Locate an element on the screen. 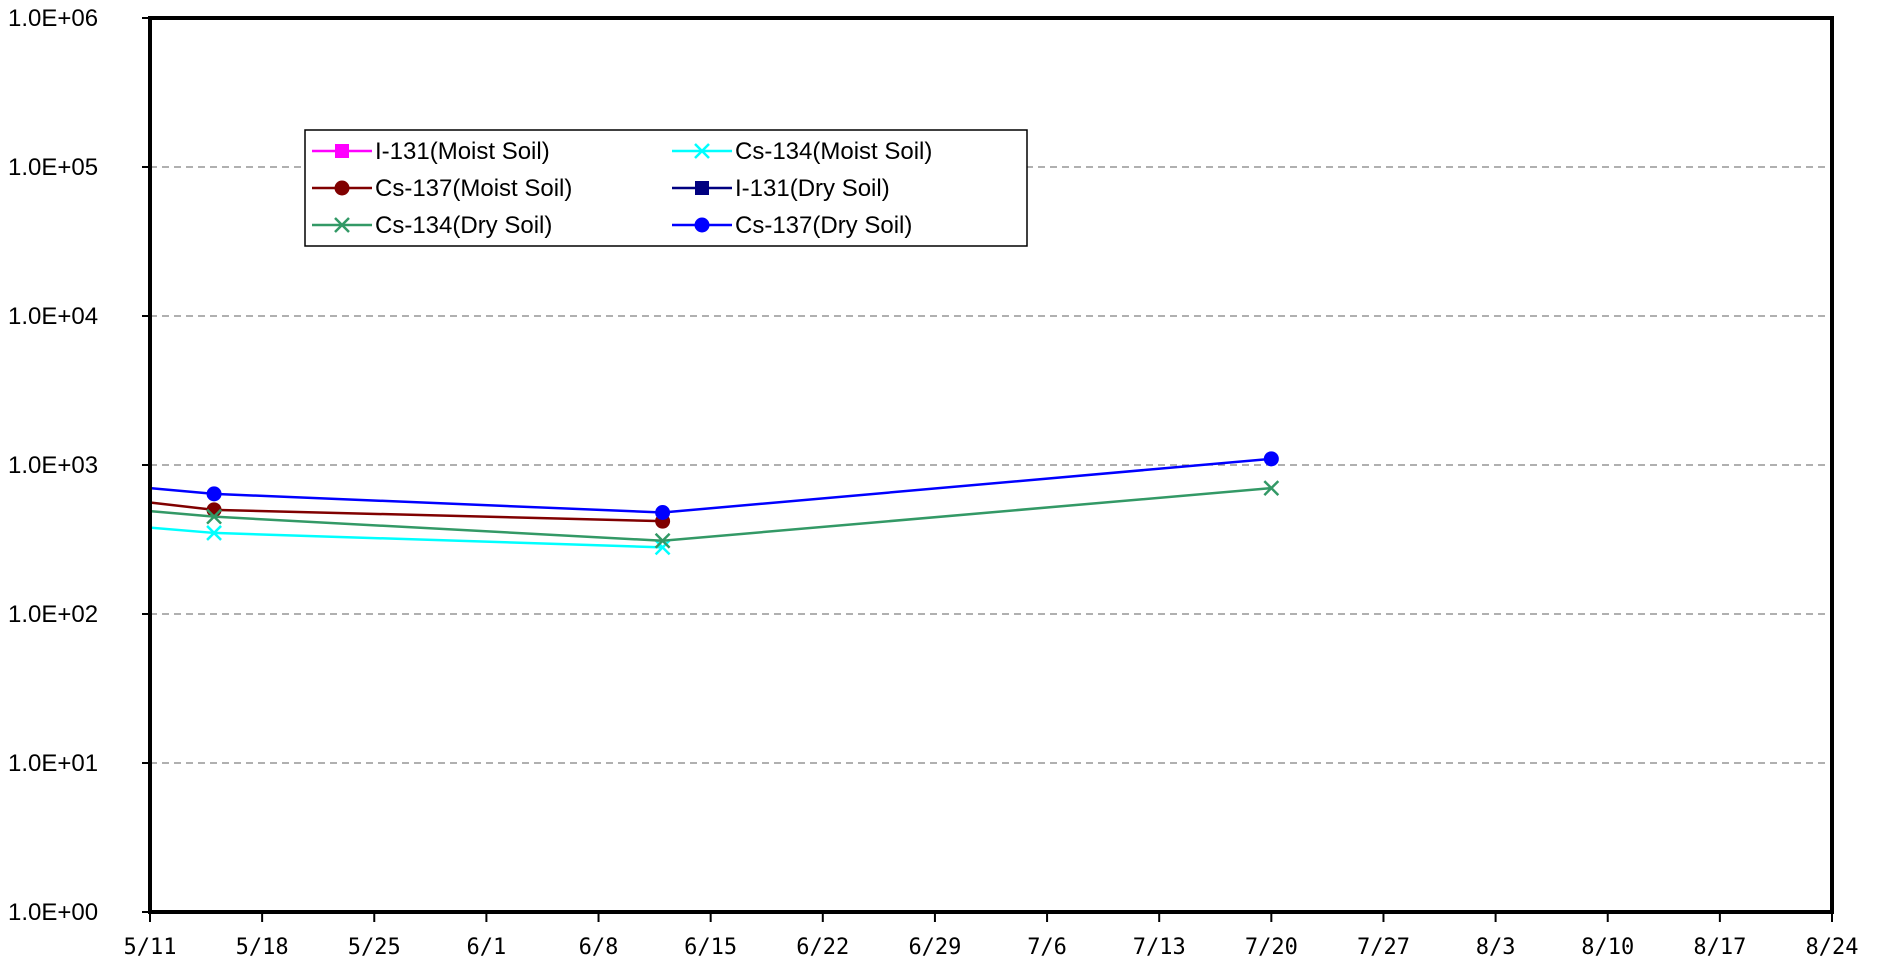 The image size is (1878, 965). x-tick-label: 7/27 is located at coordinates (1383, 947).